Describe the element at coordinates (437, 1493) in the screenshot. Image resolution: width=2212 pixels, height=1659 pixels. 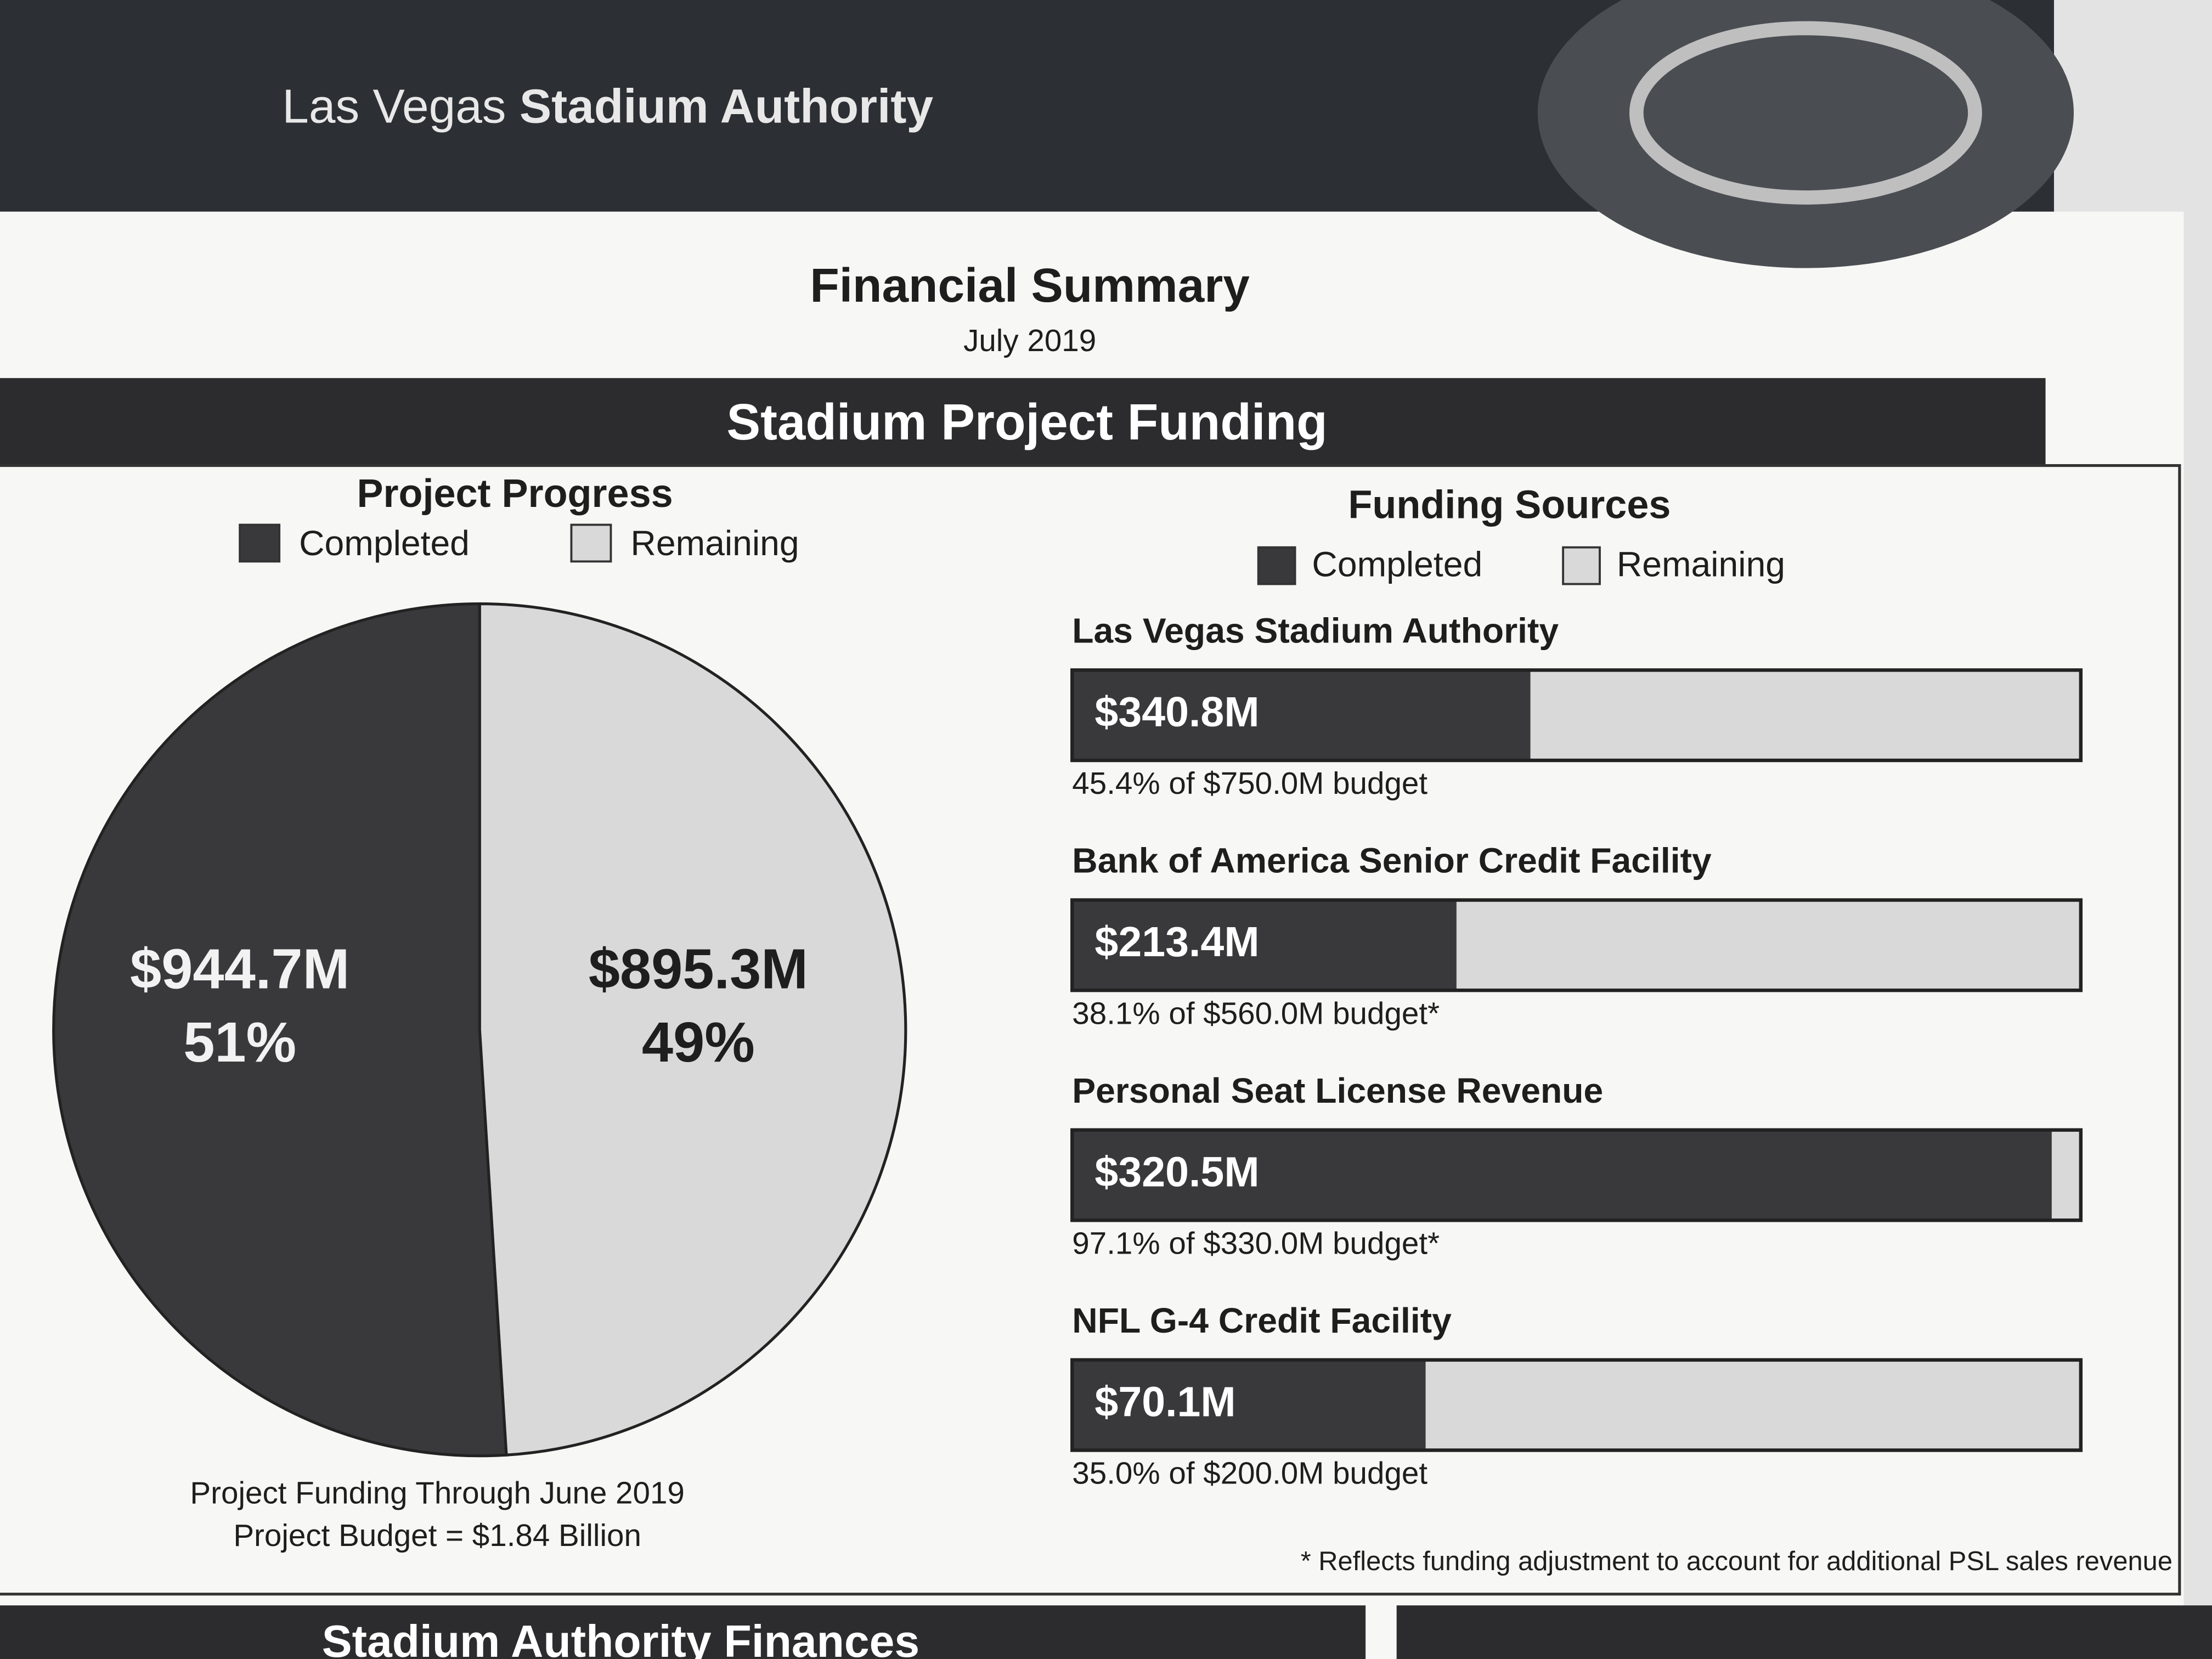
I see `pie-note: Project Funding Through June 2019` at that location.